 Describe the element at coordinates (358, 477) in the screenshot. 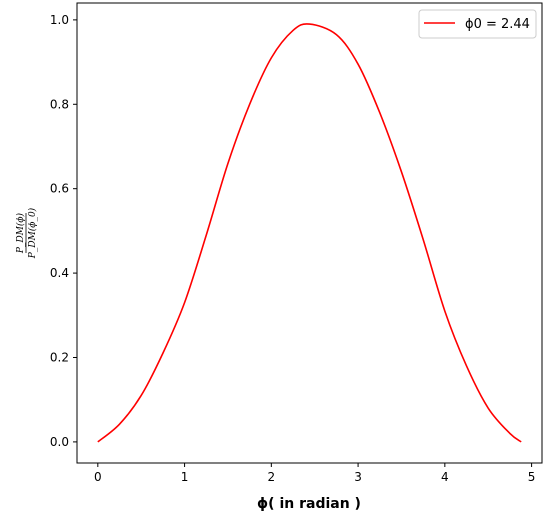

I see `x-tick-label: 3` at that location.